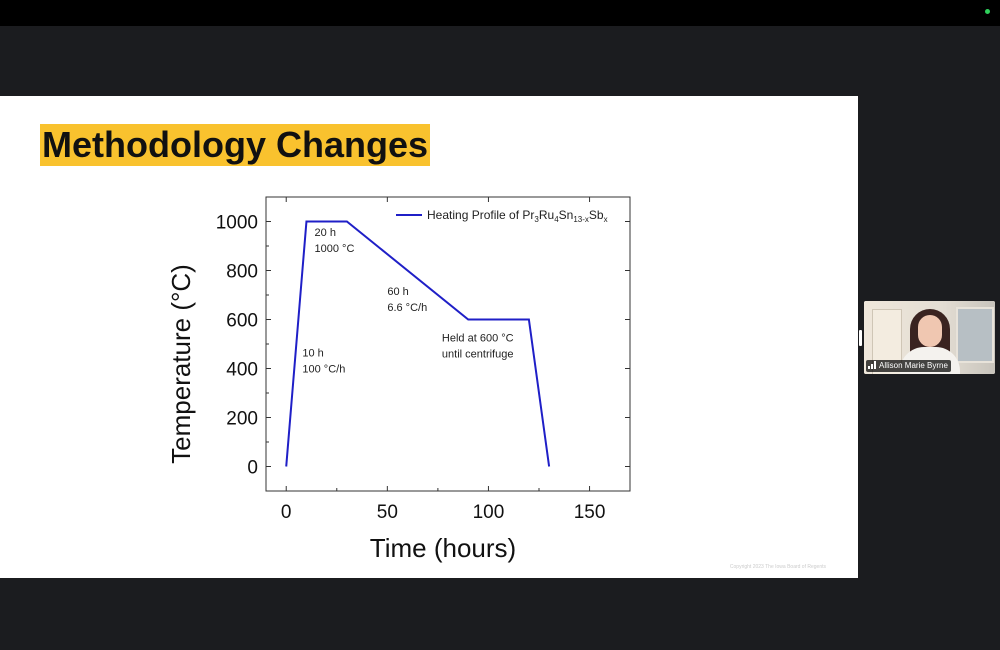 The height and width of the screenshot is (650, 1000). Describe the element at coordinates (407, 308) in the screenshot. I see `annotation-2-line-1: 6.6 °C/h` at that location.